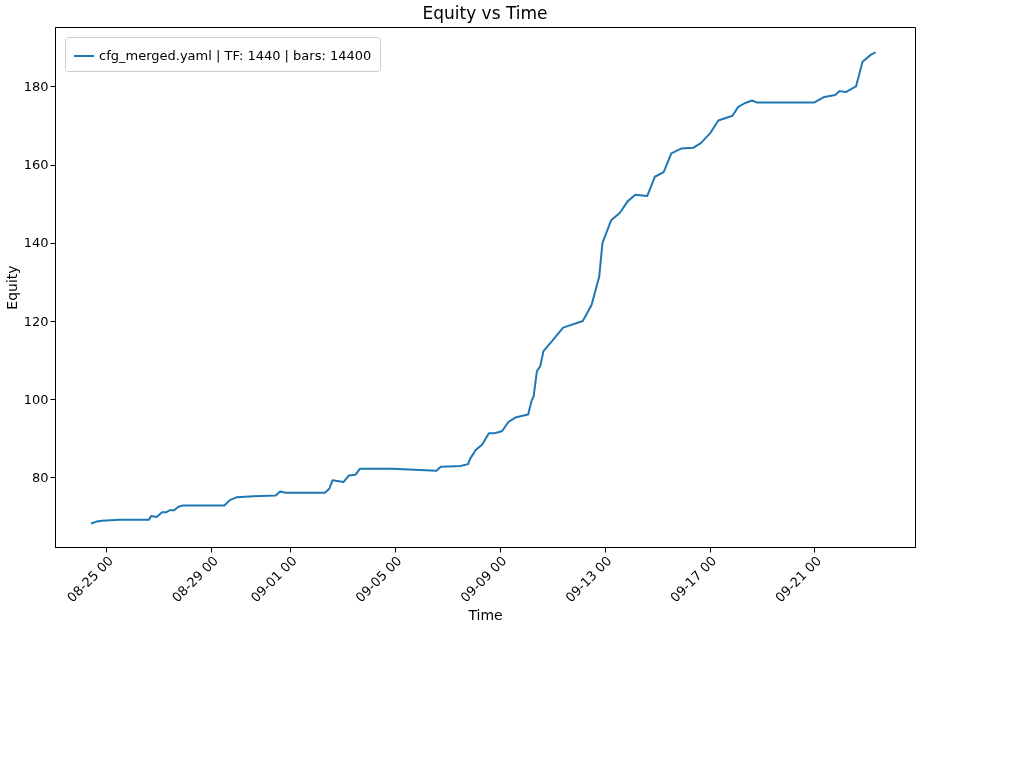  Describe the element at coordinates (485, 13) in the screenshot. I see `chart-title: Equity vs Time` at that location.